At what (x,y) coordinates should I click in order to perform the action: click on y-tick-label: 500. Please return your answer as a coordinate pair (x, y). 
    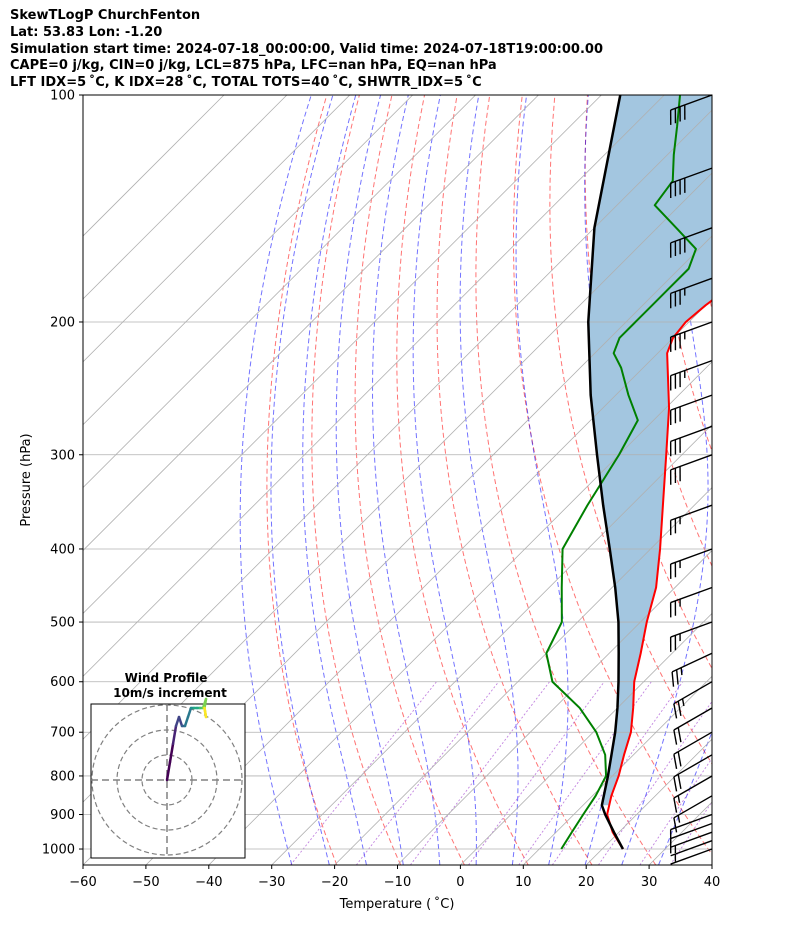
    Looking at the image, I should click on (62, 623).